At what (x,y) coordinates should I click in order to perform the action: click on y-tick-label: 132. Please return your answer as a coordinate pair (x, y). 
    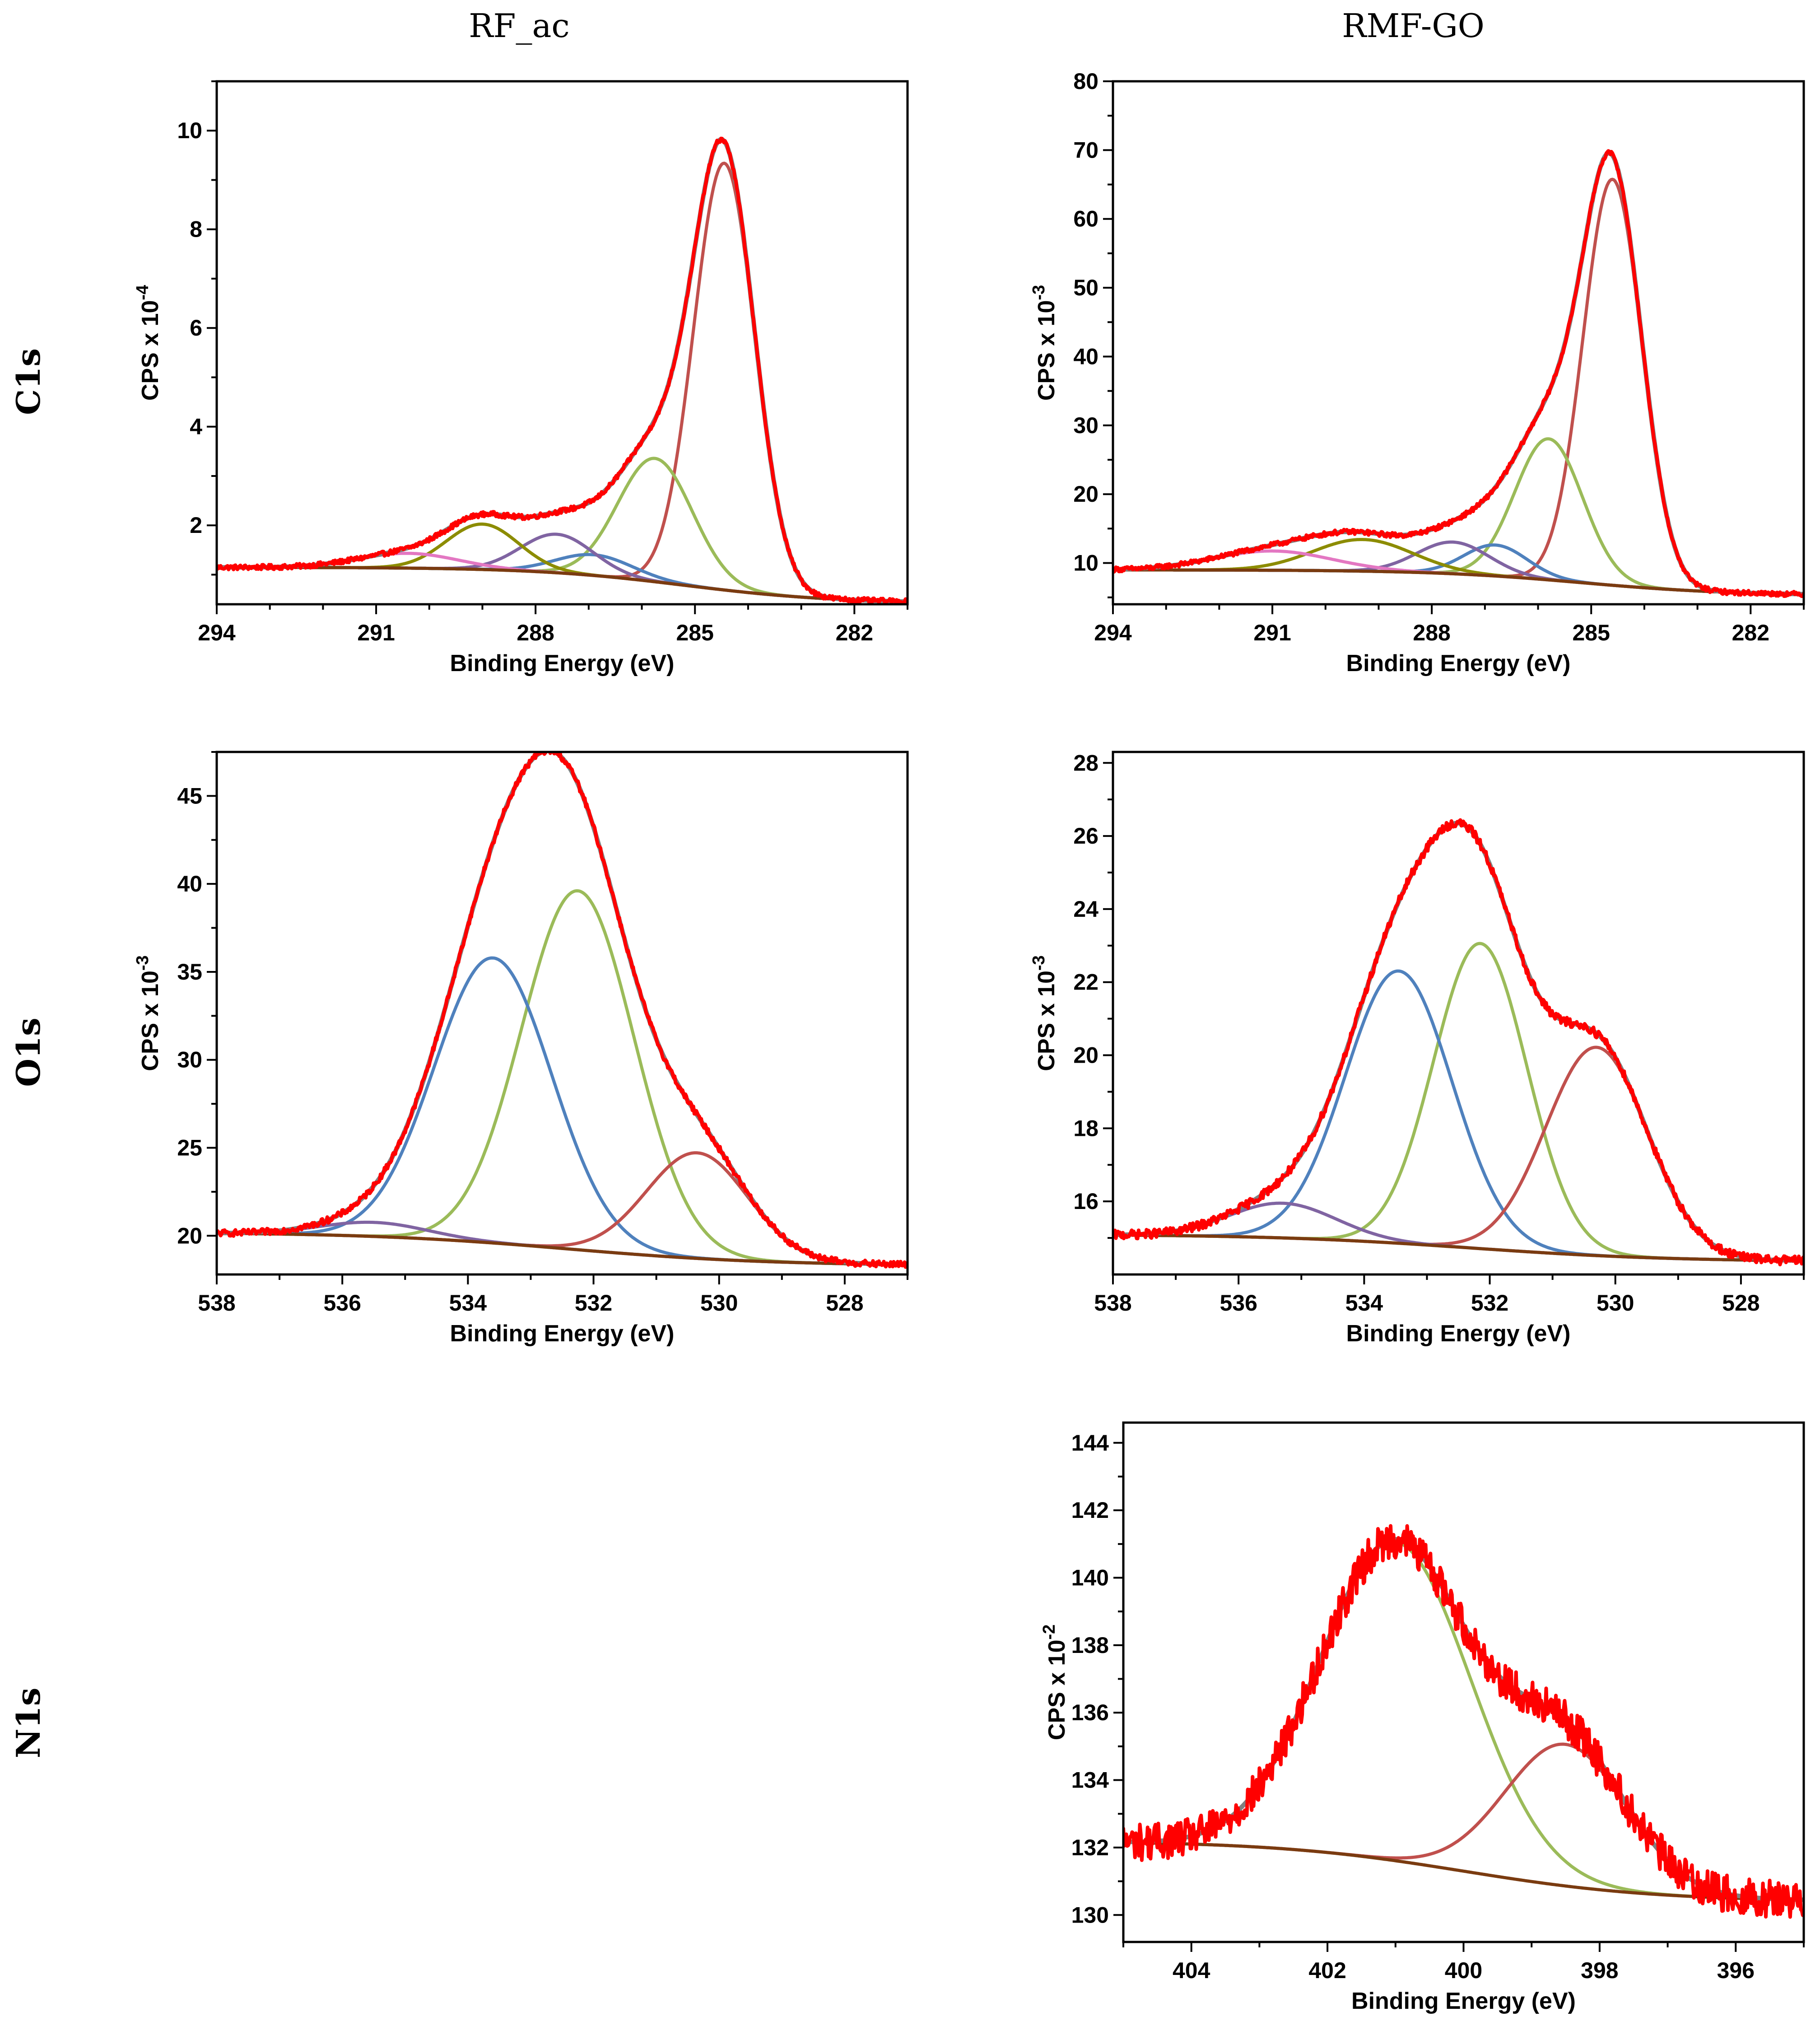
    Looking at the image, I should click on (1090, 1847).